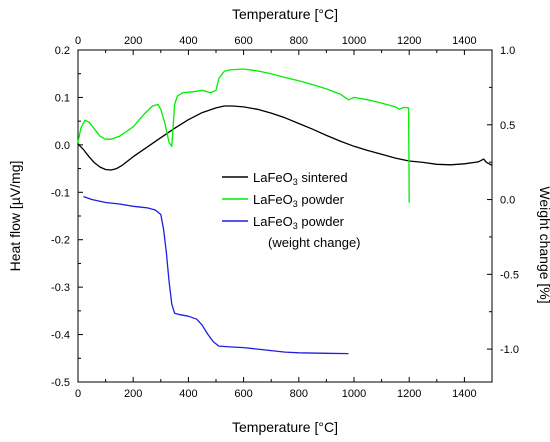  What do you see at coordinates (354, 394) in the screenshot?
I see `x-bottom-tick-label: 1000` at bounding box center [354, 394].